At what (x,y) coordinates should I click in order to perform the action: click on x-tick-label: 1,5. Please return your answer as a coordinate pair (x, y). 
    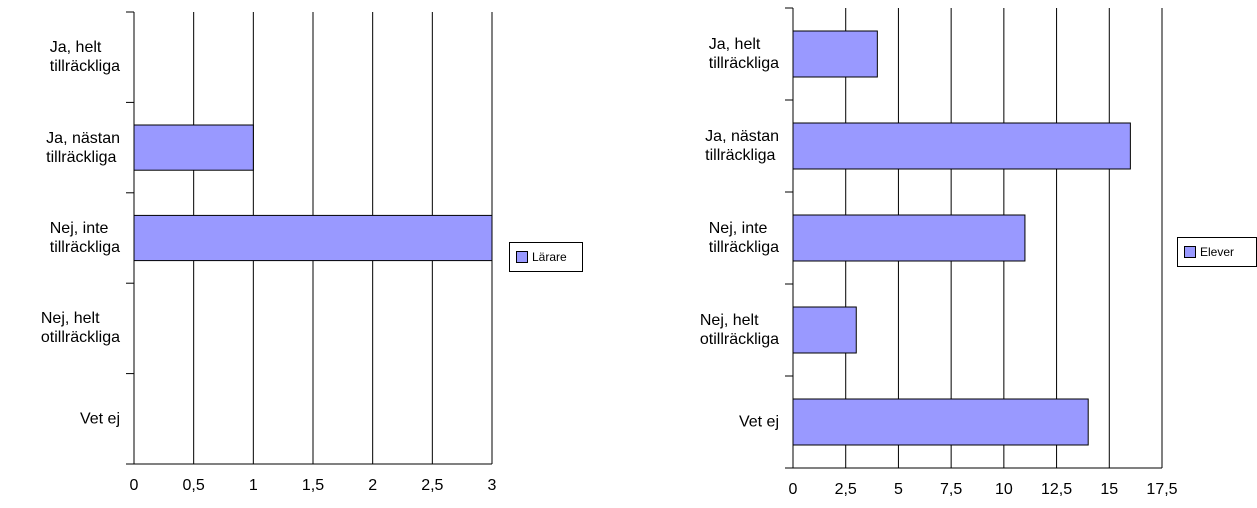
    Looking at the image, I should click on (313, 485).